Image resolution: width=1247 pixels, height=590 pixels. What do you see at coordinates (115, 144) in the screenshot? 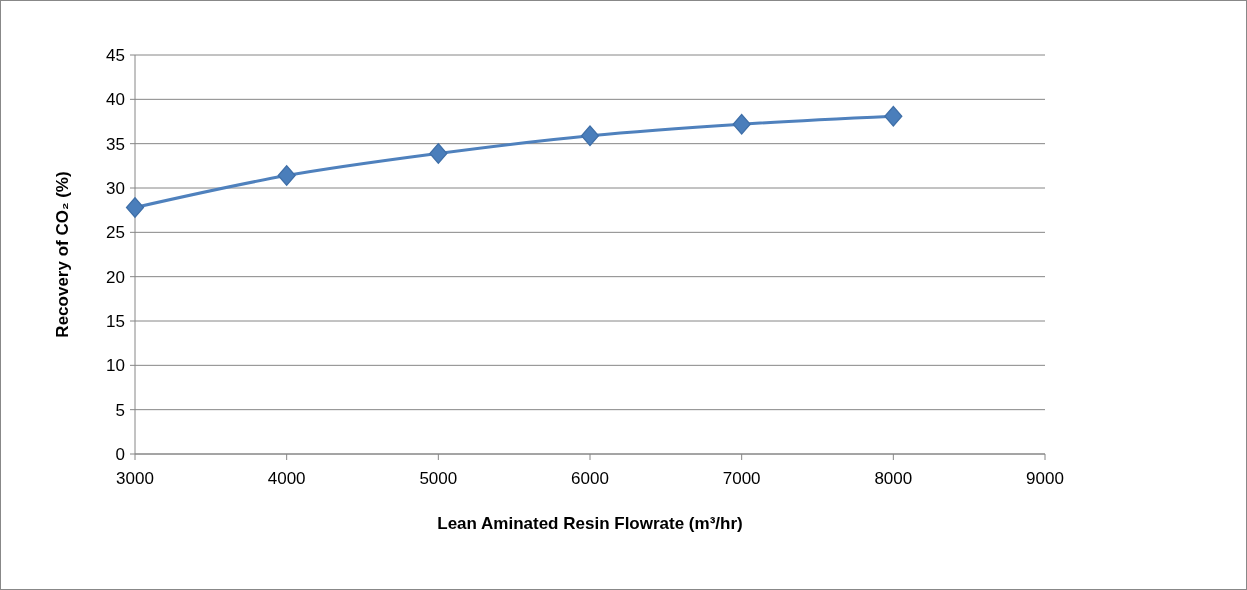
I see `y-tick-label: 35` at bounding box center [115, 144].